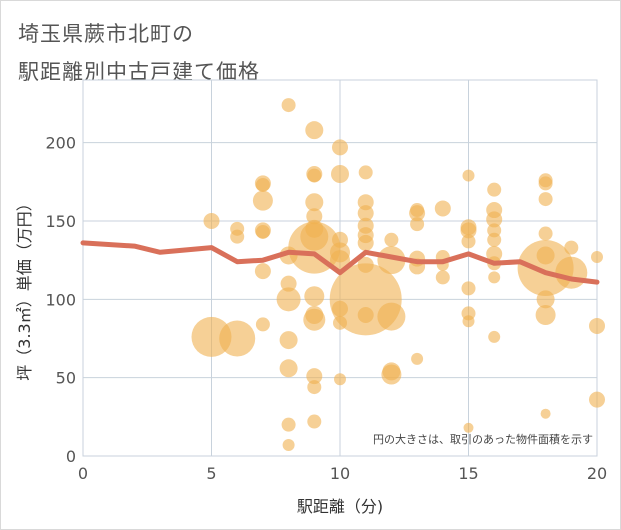 This screenshot has height=530, width=621. What do you see at coordinates (83, 473) in the screenshot?
I see `x-tick-label: 0` at bounding box center [83, 473].